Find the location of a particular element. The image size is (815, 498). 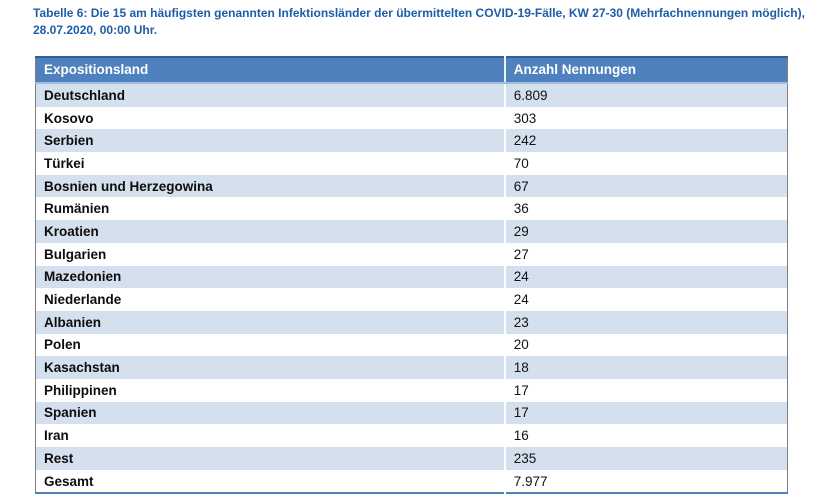

table-row: Polen 20 is located at coordinates (411, 345).